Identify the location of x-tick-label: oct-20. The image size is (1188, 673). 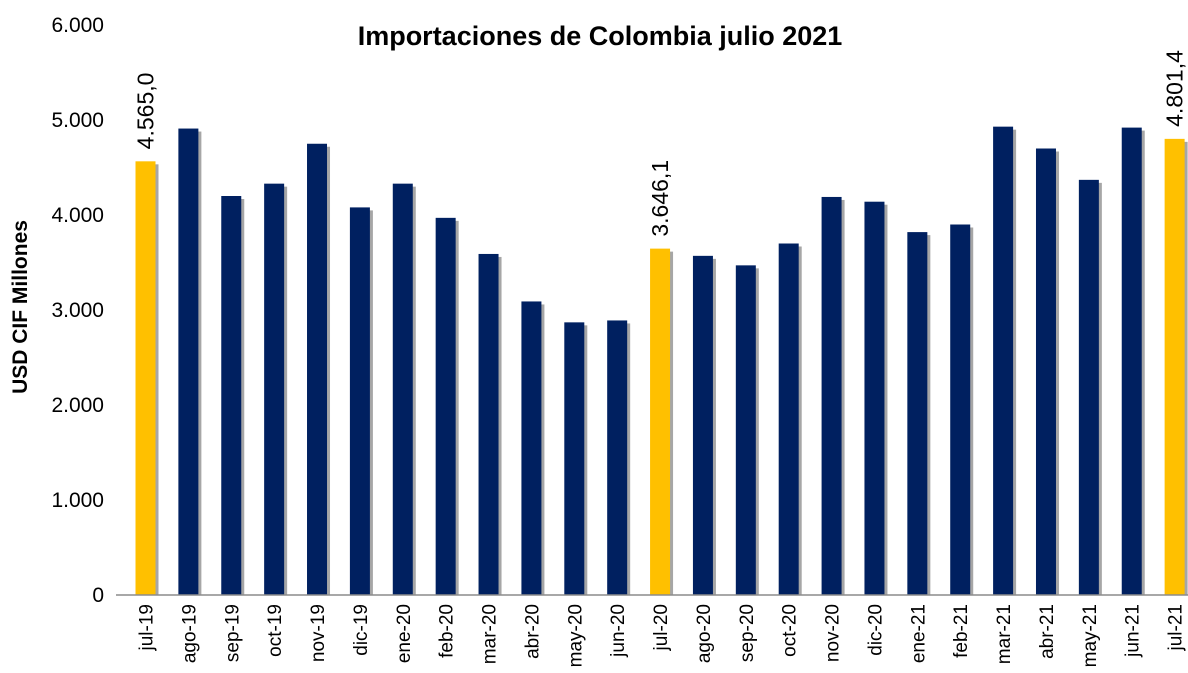
(790, 630).